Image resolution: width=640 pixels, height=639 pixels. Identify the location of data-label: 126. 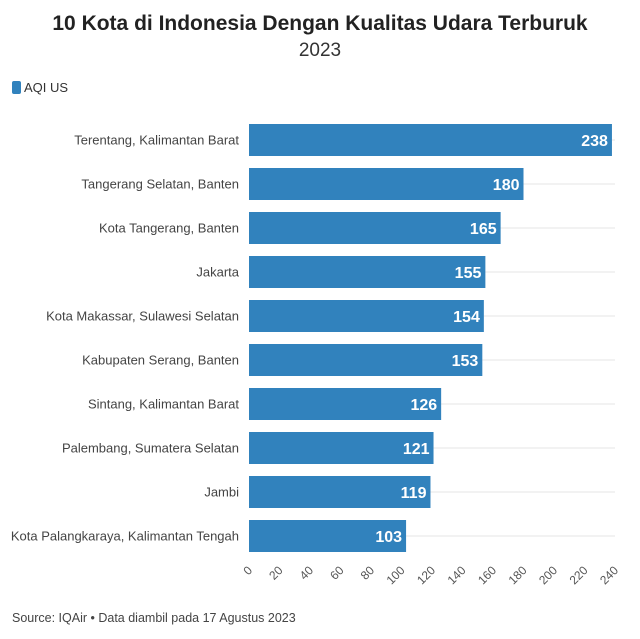
(423, 405).